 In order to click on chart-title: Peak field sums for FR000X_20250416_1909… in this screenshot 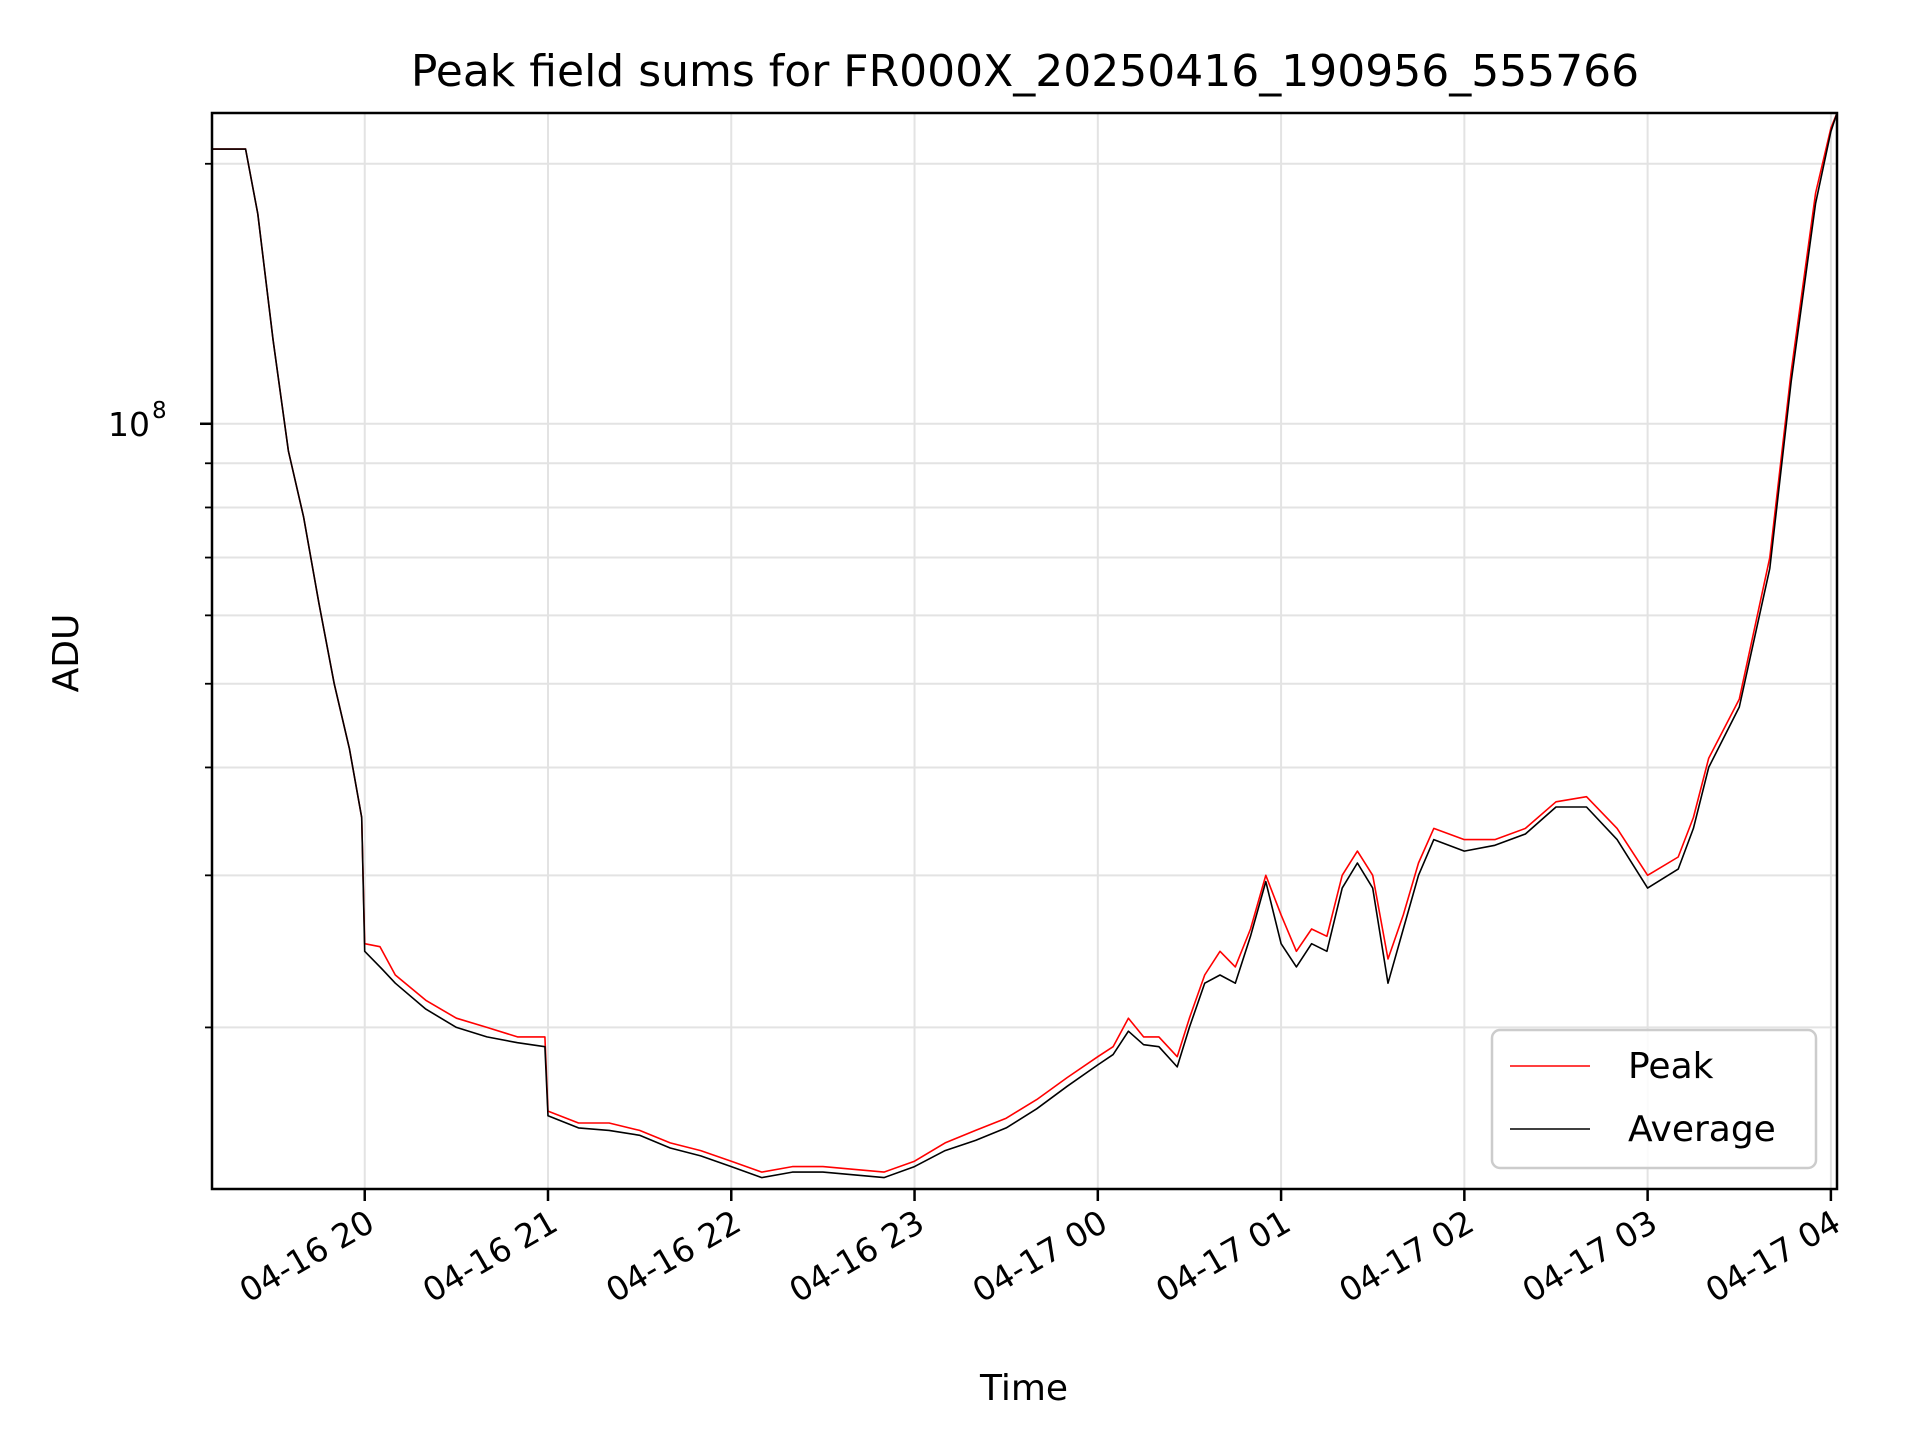, I will do `click(1025, 71)`.